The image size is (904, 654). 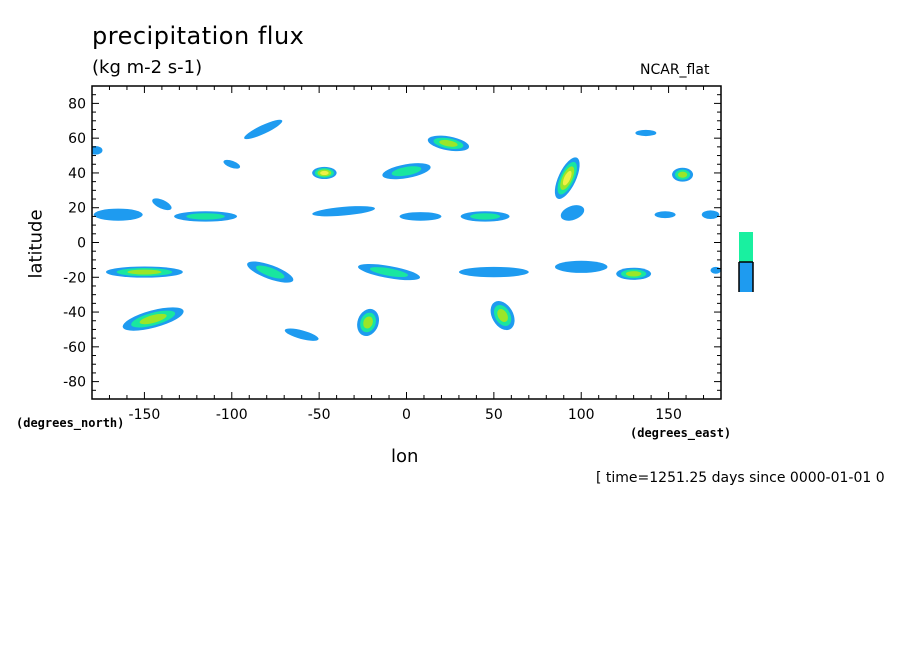 I want to click on x-tick-label: 0, so click(x=406, y=415).